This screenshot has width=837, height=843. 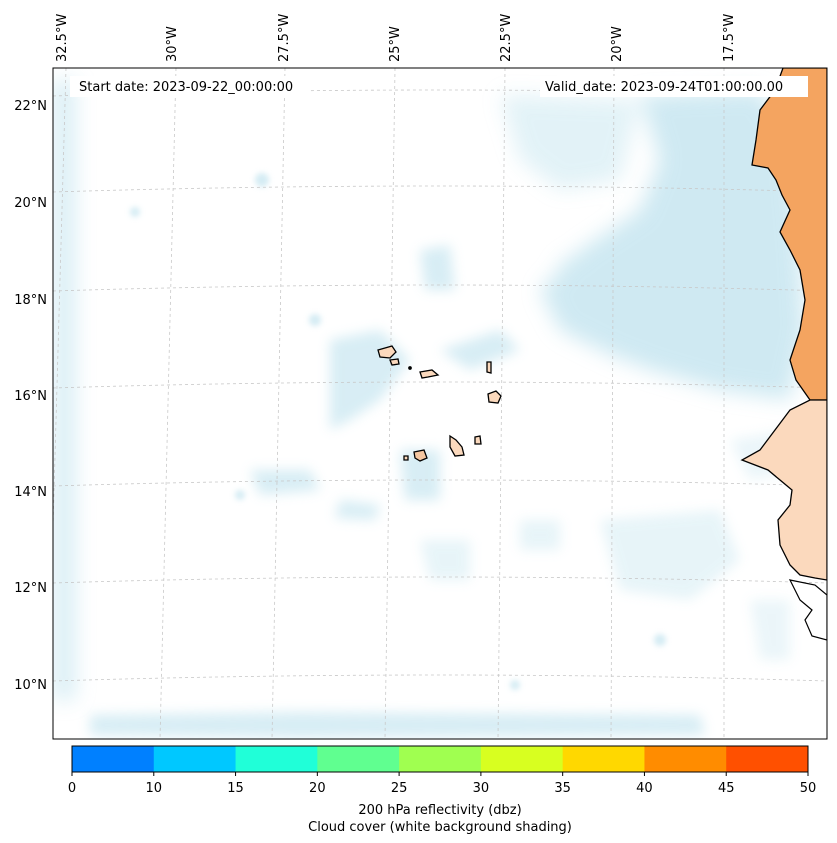 What do you see at coordinates (644, 788) in the screenshot?
I see `colorbar-tick-label: 40` at bounding box center [644, 788].